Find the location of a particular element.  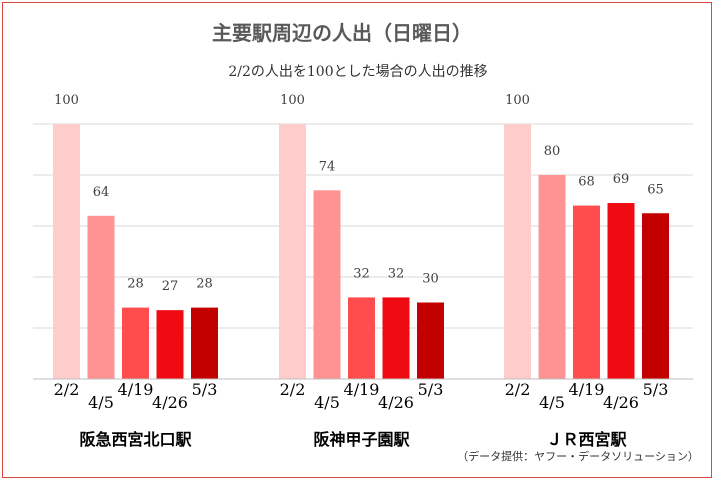

data-label: 30 is located at coordinates (430, 279).